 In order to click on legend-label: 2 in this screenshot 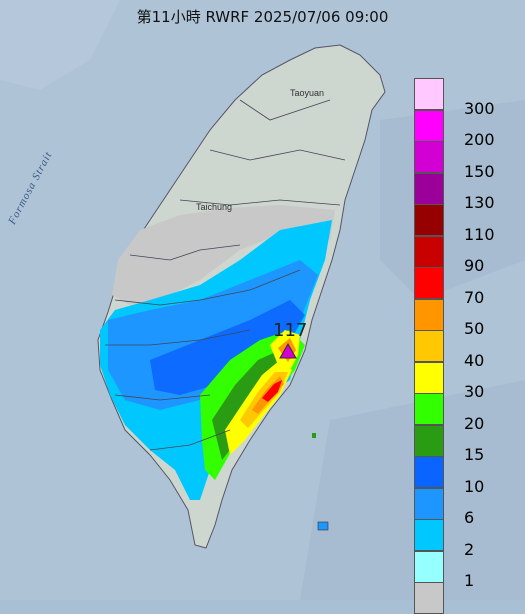, I will do `click(469, 549)`.